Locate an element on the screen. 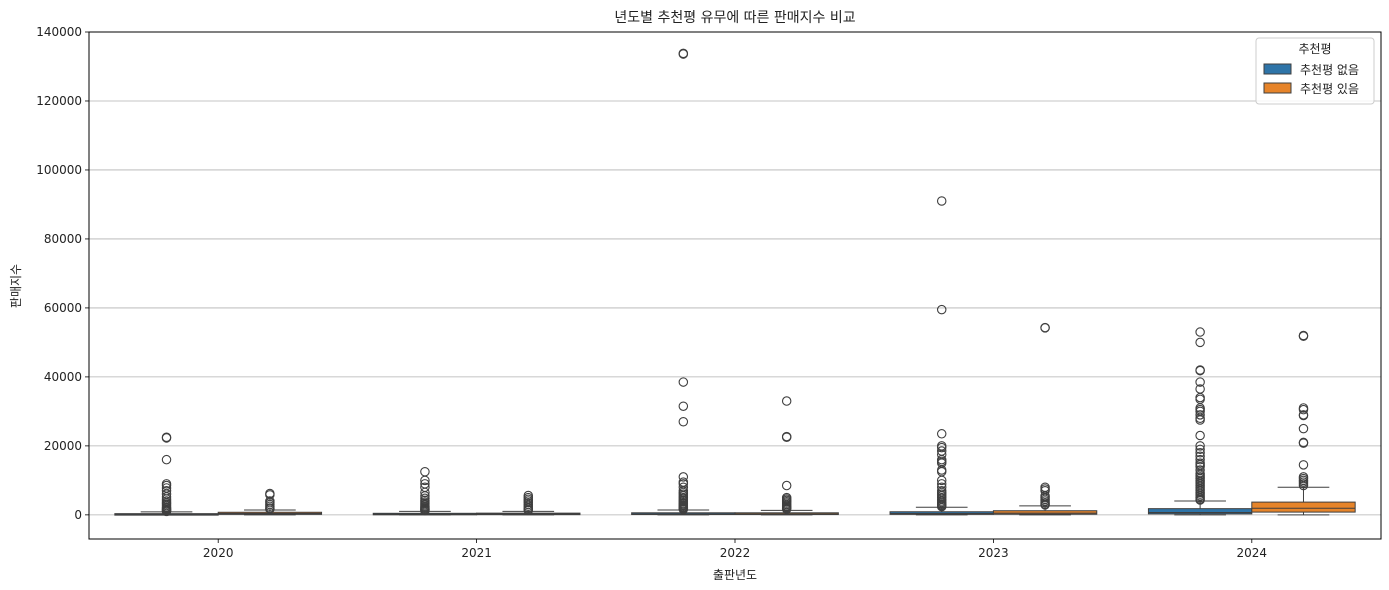 The width and height of the screenshot is (1389, 590). x-axis-label: 출판년도 is located at coordinates (735, 575).